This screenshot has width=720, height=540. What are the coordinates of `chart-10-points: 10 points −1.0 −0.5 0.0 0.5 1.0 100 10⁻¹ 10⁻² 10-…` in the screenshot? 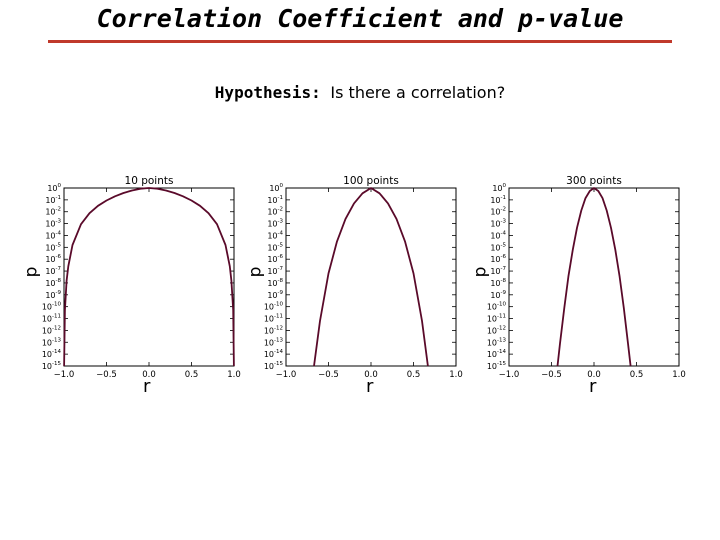 It's located at (141, 277).